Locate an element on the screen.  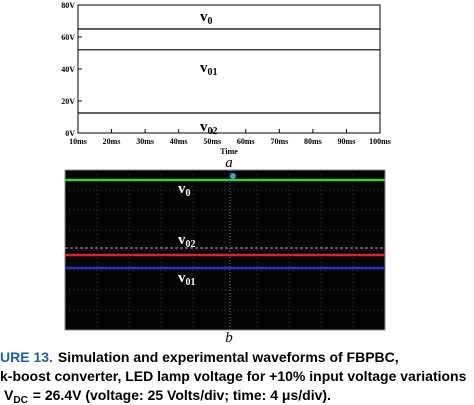
figure-label: URE 13. is located at coordinates (26, 357).